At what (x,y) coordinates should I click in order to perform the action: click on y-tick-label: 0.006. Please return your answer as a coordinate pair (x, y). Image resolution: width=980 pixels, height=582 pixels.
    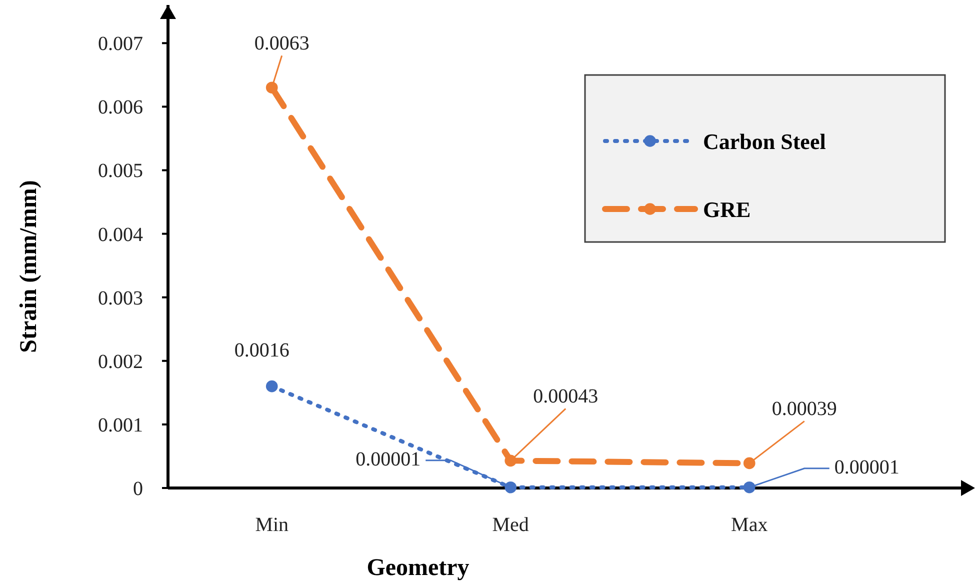
    Looking at the image, I should click on (120, 107).